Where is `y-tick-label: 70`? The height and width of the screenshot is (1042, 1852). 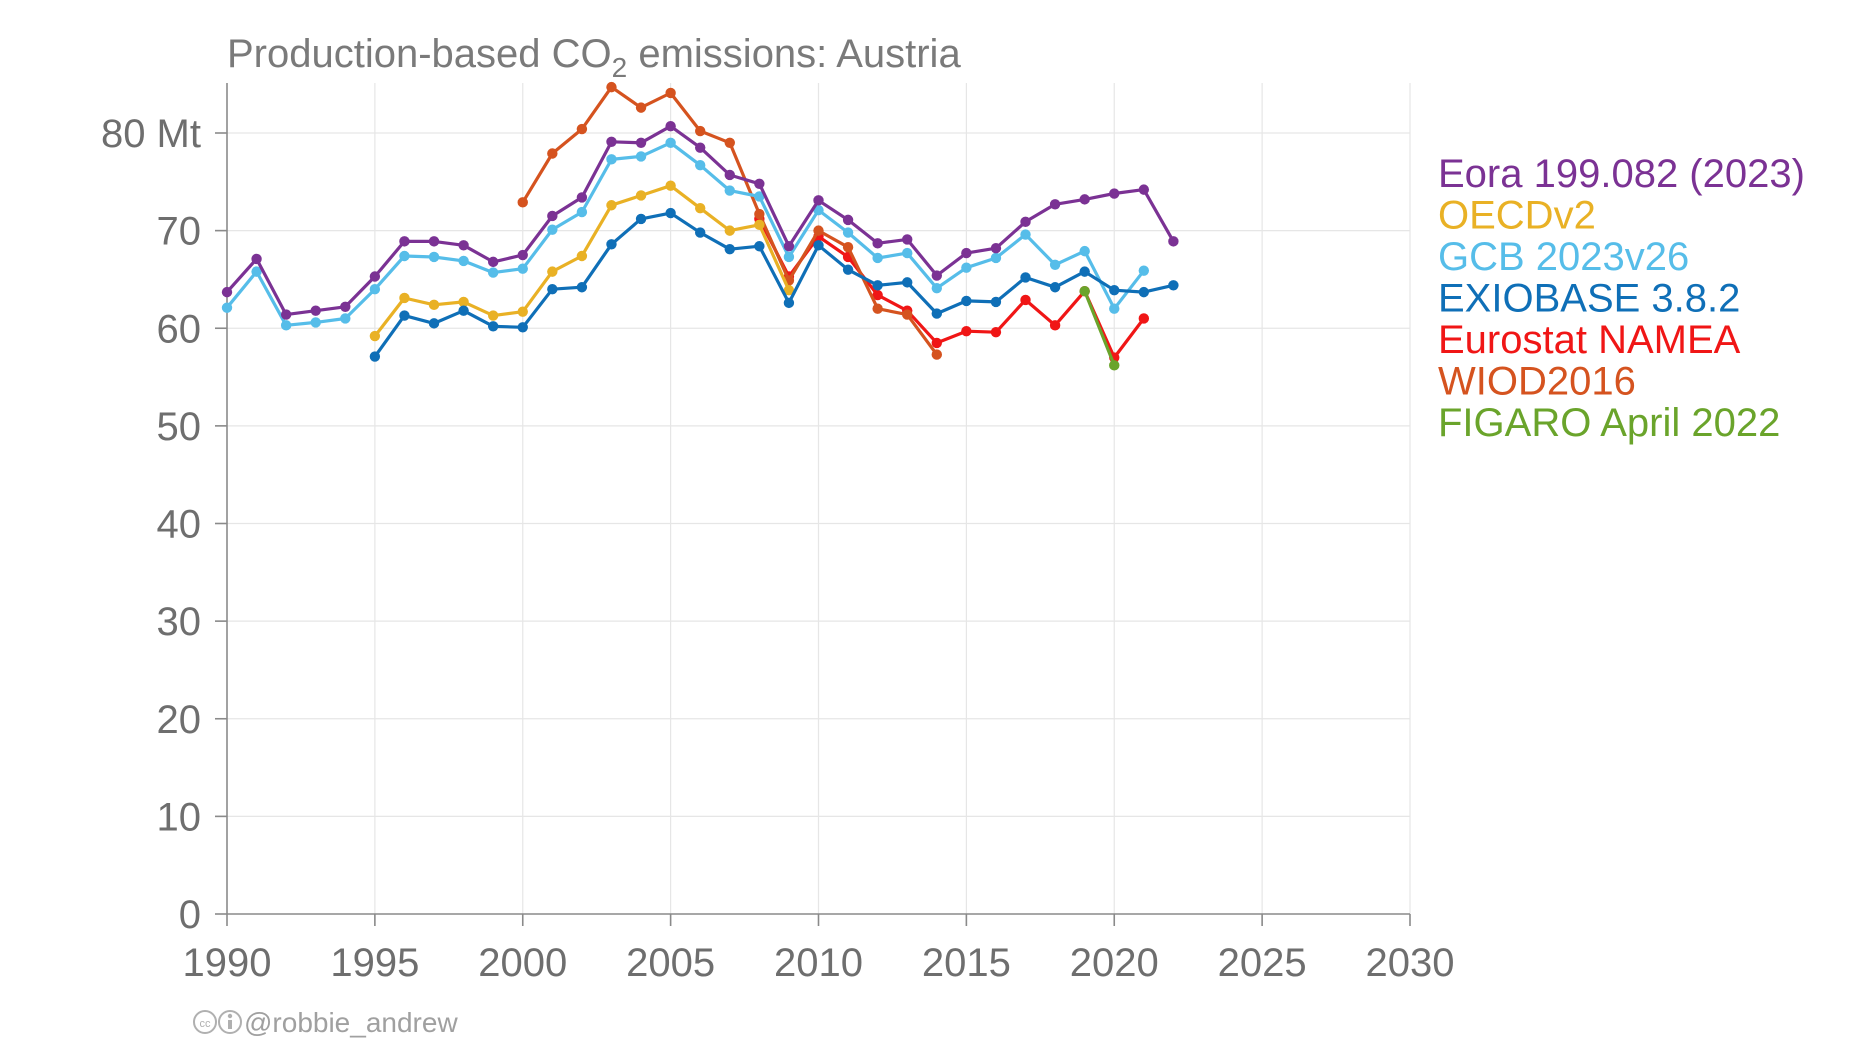 y-tick-label: 70 is located at coordinates (179, 232).